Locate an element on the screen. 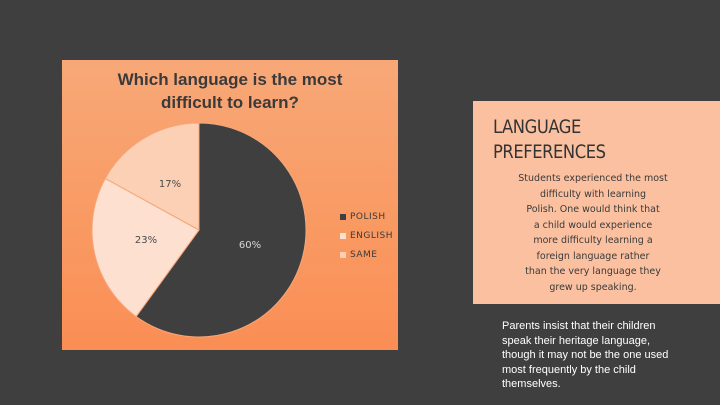 The height and width of the screenshot is (405, 720). info-card-body-line-3: Polish. One would think that is located at coordinates (593, 209).